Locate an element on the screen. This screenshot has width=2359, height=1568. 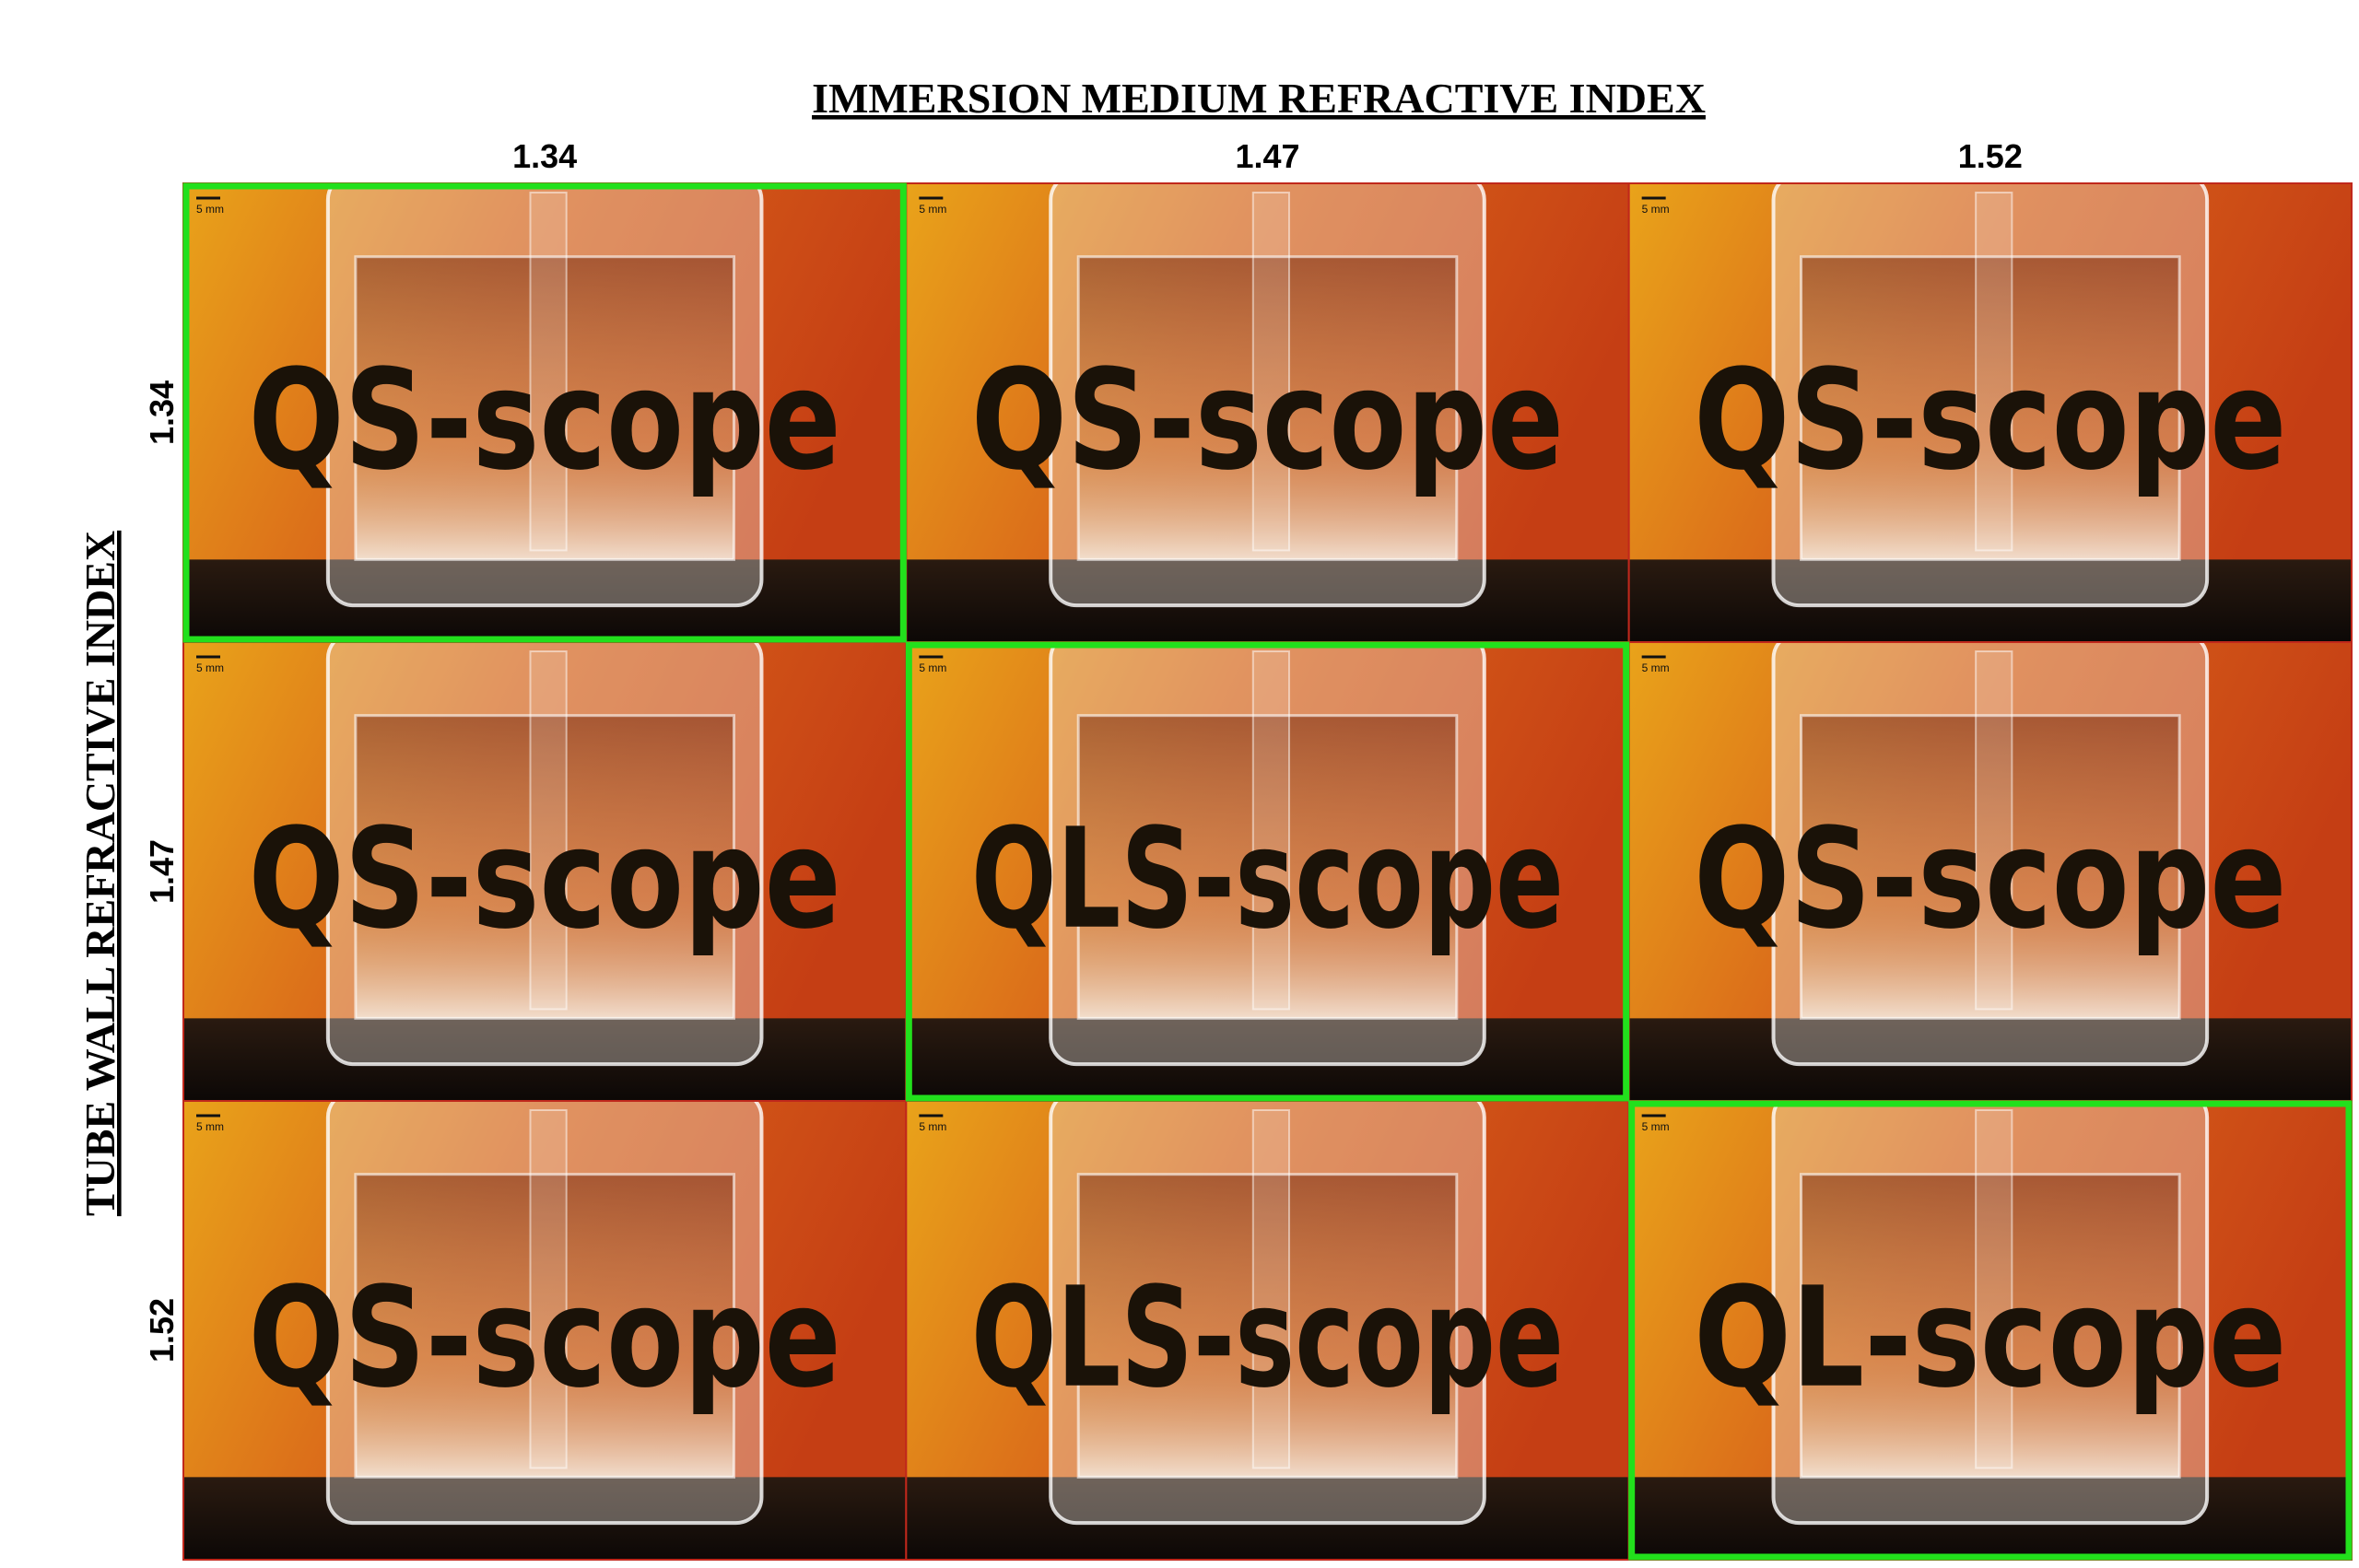
photo-content: QL-scope 5 mm is located at coordinates (1990, 1330).